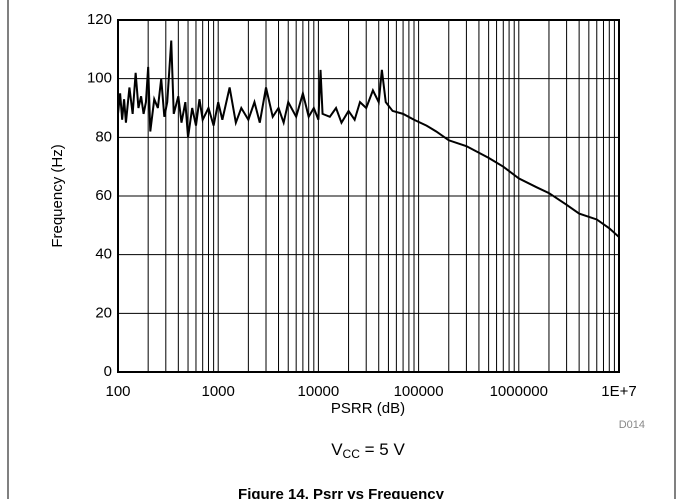 This screenshot has height=499, width=683. Describe the element at coordinates (99, 78) in the screenshot. I see `y-tick-label: 100` at that location.